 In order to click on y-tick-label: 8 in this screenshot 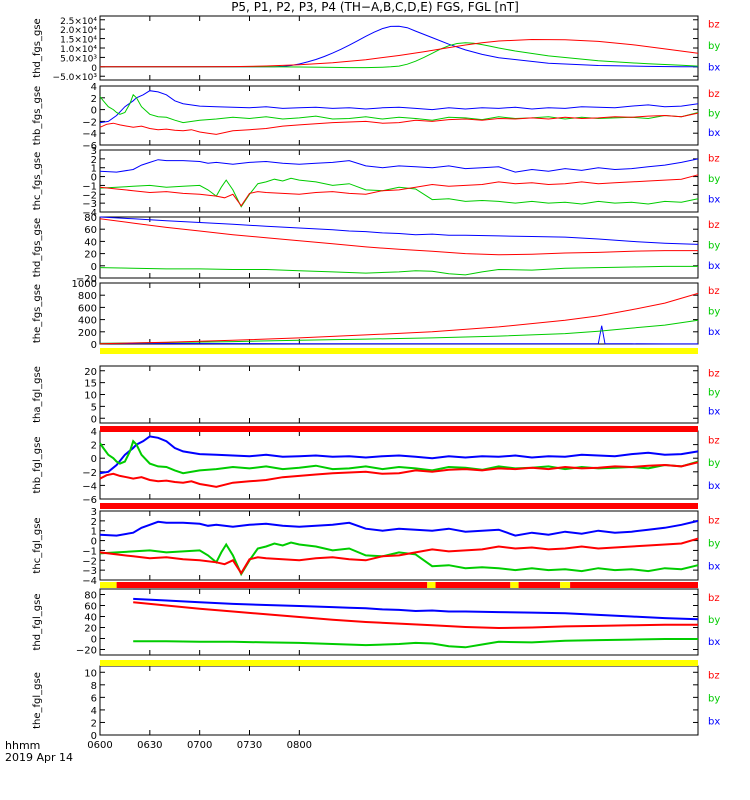, I will do `click(94, 686)`.